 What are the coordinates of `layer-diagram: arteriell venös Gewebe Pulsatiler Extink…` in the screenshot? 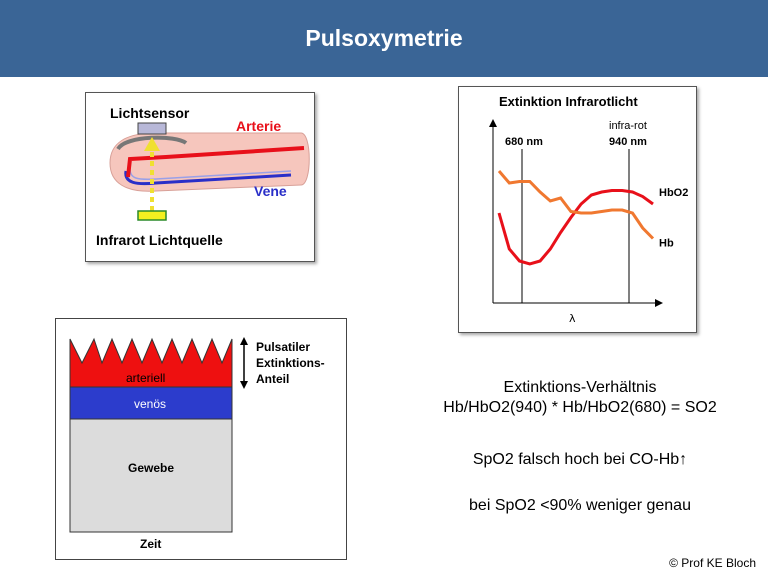 It's located at (197, 444).